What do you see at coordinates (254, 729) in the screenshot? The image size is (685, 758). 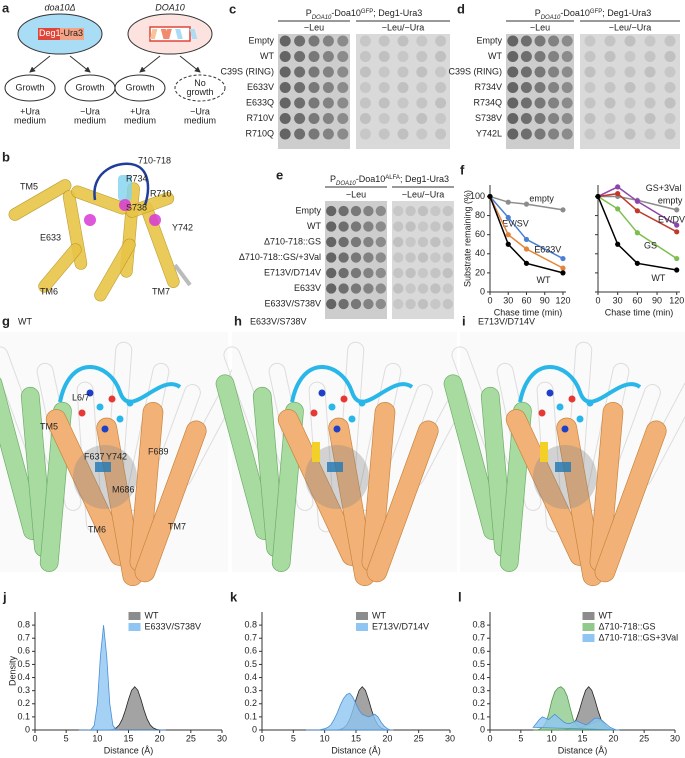 I see `y-tick-label: 0` at bounding box center [254, 729].